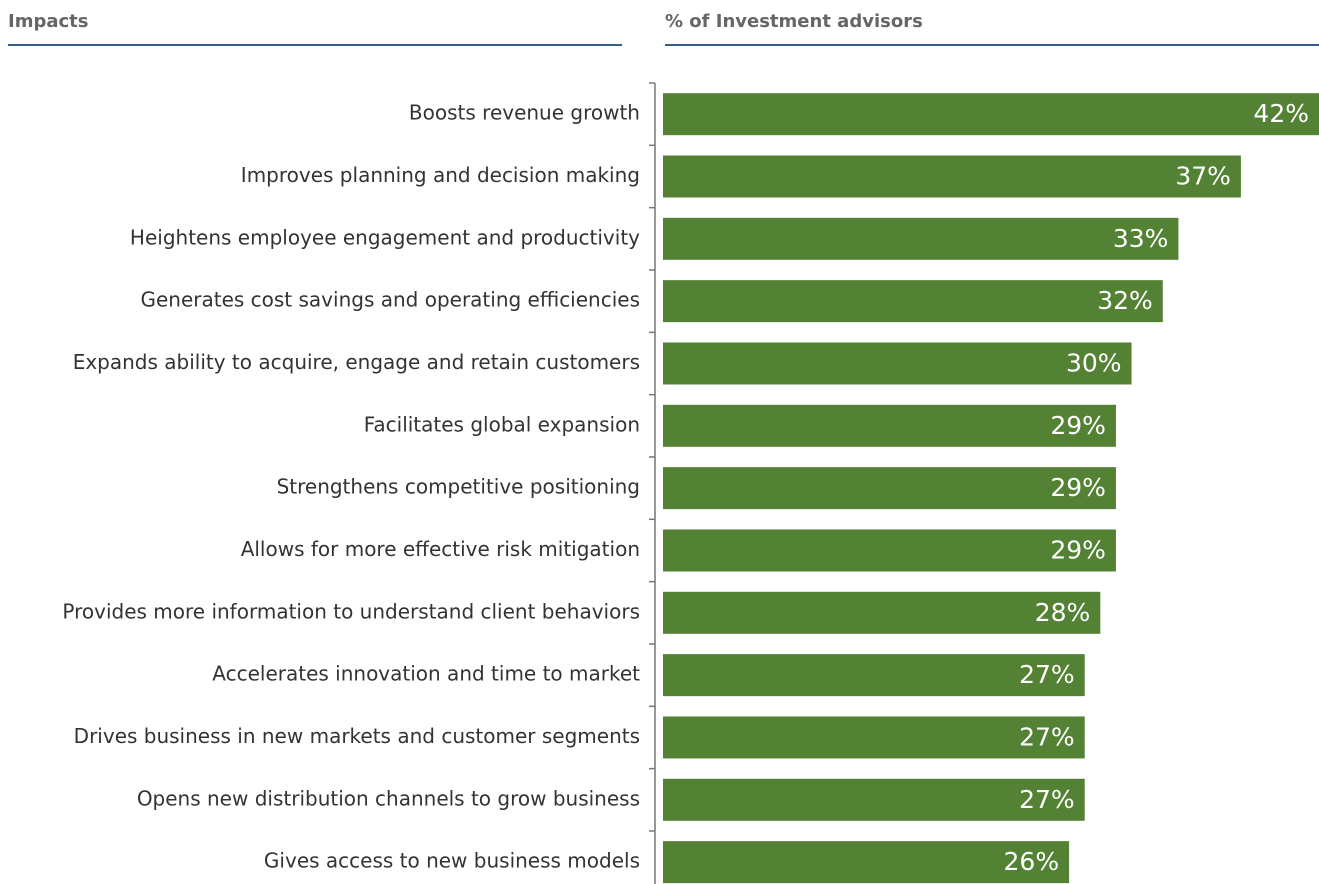 The width and height of the screenshot is (1319, 884). What do you see at coordinates (524, 113) in the screenshot?
I see `category-label: Boosts revenue growth` at bounding box center [524, 113].